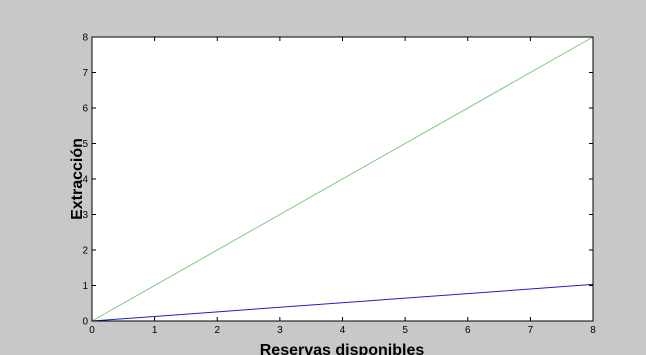  What do you see at coordinates (217, 330) in the screenshot?
I see `x-tick-label: 2` at bounding box center [217, 330].